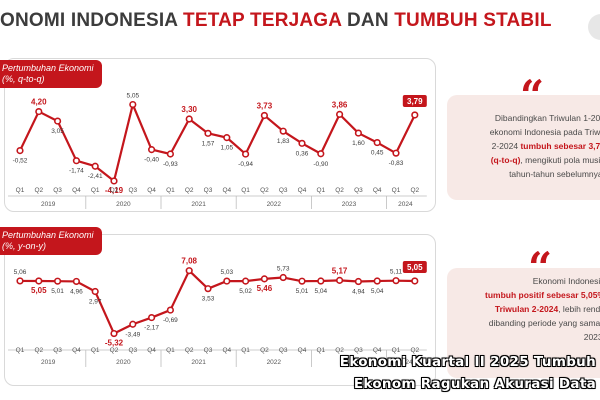  What do you see at coordinates (245, 291) in the screenshot?
I see `yoy-data-label: 5,02` at bounding box center [245, 291].